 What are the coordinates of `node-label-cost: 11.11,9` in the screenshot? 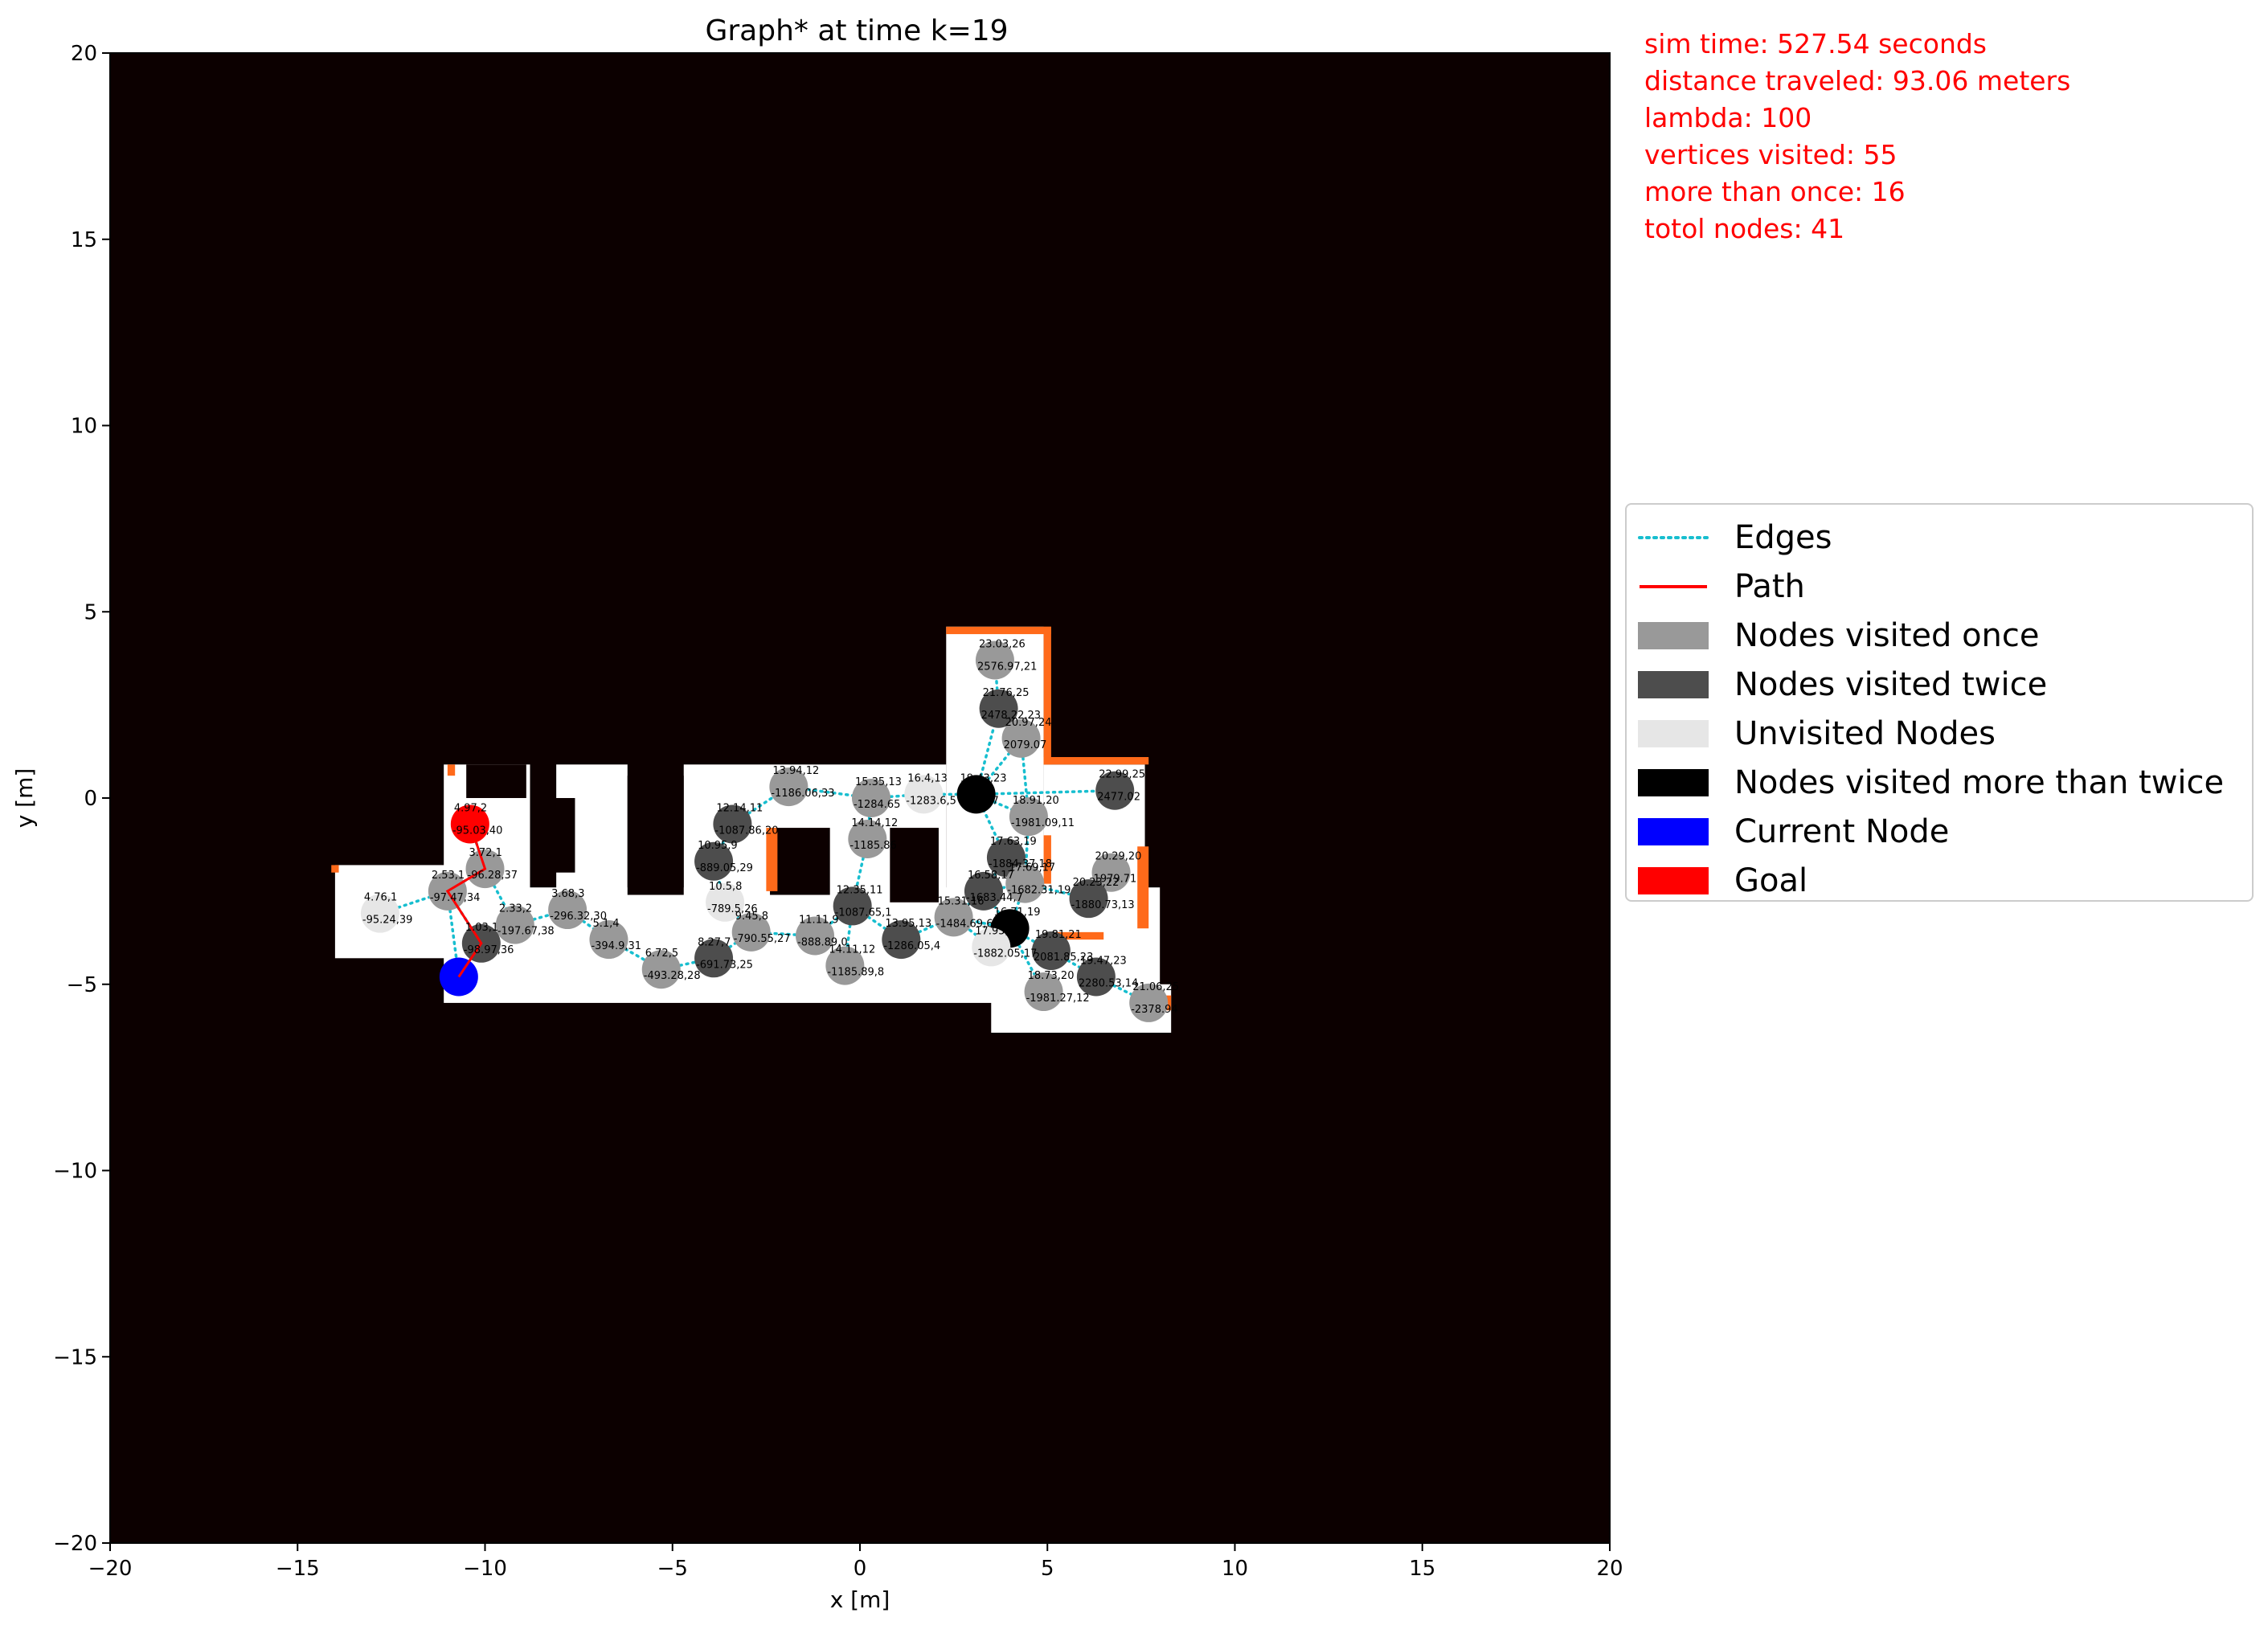 It's located at (819, 920).